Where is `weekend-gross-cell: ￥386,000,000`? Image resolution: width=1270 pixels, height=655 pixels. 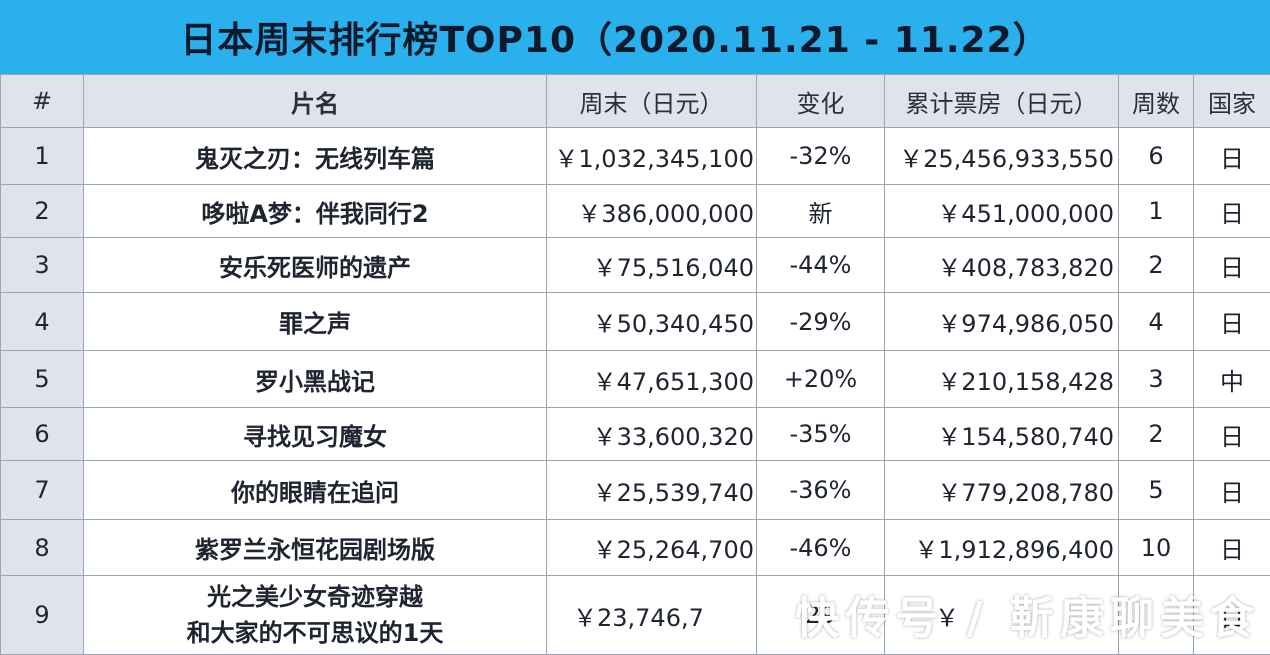
weekend-gross-cell: ￥386,000,000 is located at coordinates (652, 211).